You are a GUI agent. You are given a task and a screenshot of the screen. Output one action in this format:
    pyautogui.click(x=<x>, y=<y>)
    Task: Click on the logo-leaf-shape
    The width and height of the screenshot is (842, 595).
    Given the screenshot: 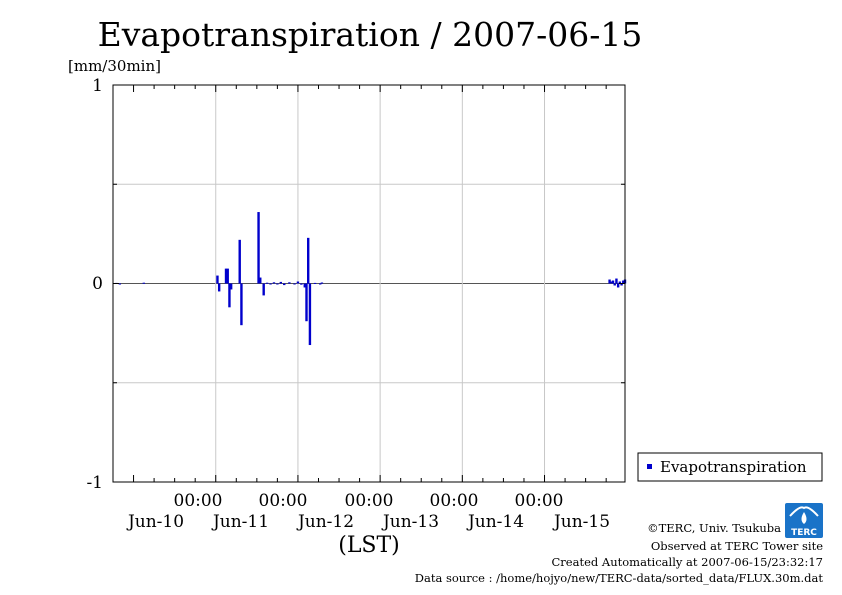 What is the action you would take?
    pyautogui.click(x=804, y=511)
    